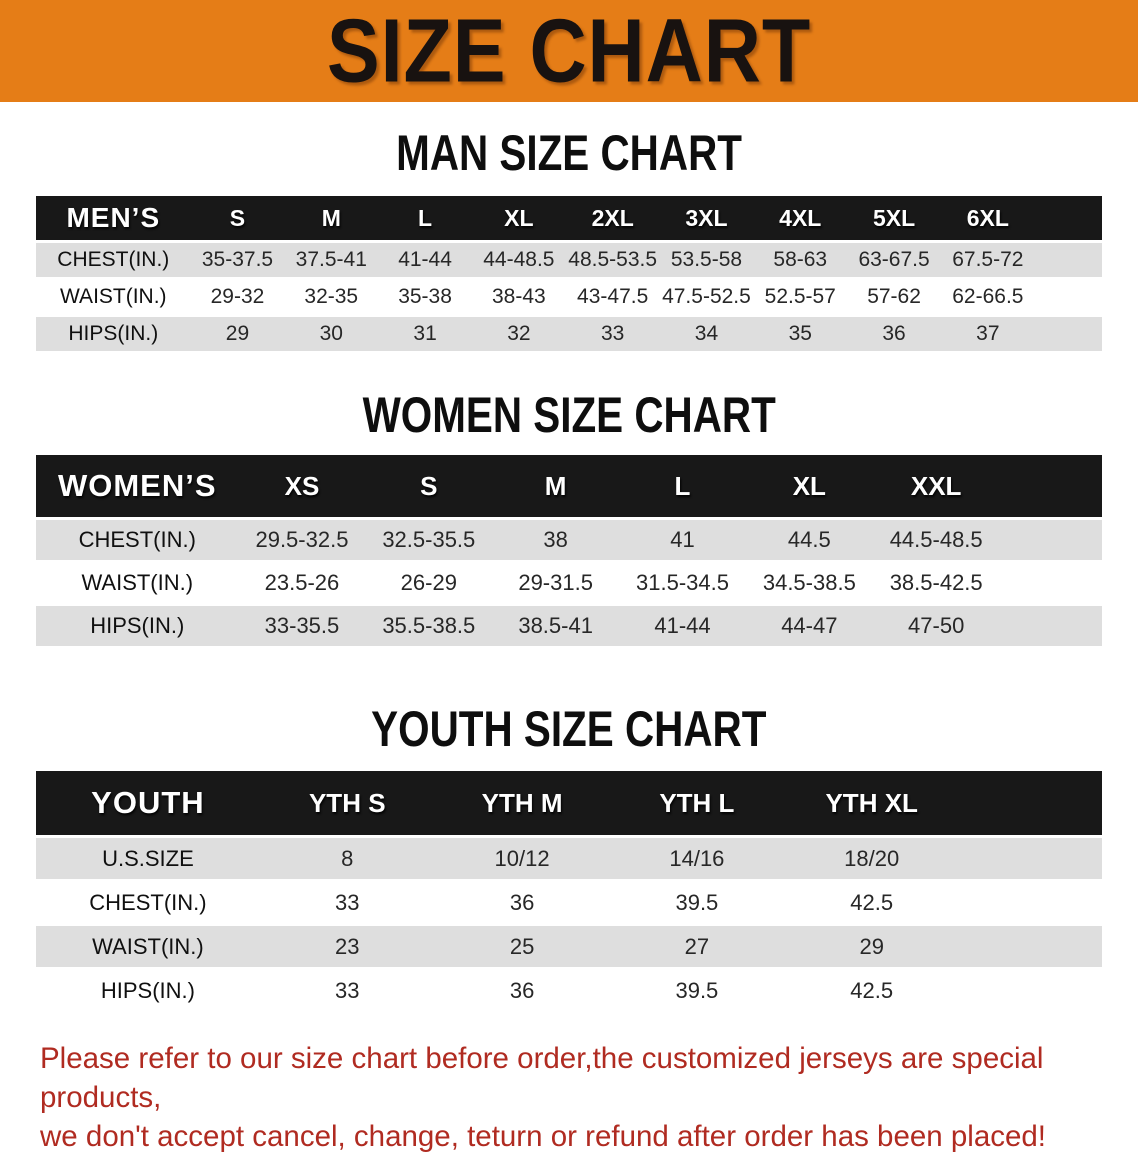  Describe the element at coordinates (682, 582) in the screenshot. I see `table-cell: 31.5-34.5` at that location.